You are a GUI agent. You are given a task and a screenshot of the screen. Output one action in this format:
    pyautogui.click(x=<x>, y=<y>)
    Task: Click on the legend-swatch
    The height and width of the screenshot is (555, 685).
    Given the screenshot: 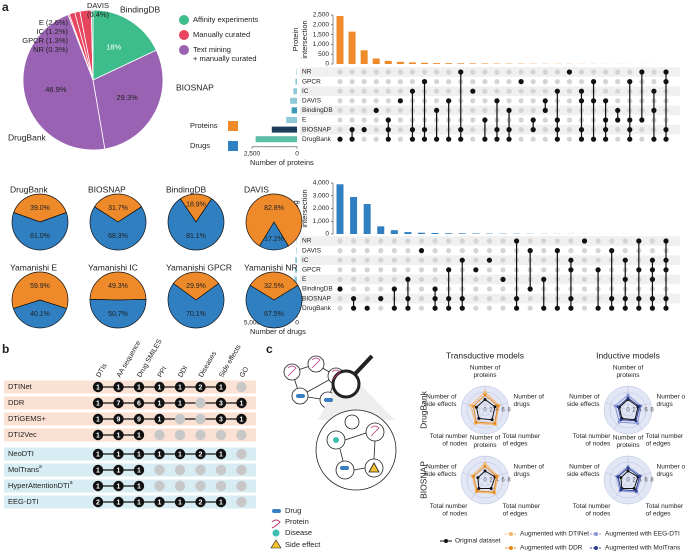 What is the action you would take?
    pyautogui.click(x=233, y=126)
    